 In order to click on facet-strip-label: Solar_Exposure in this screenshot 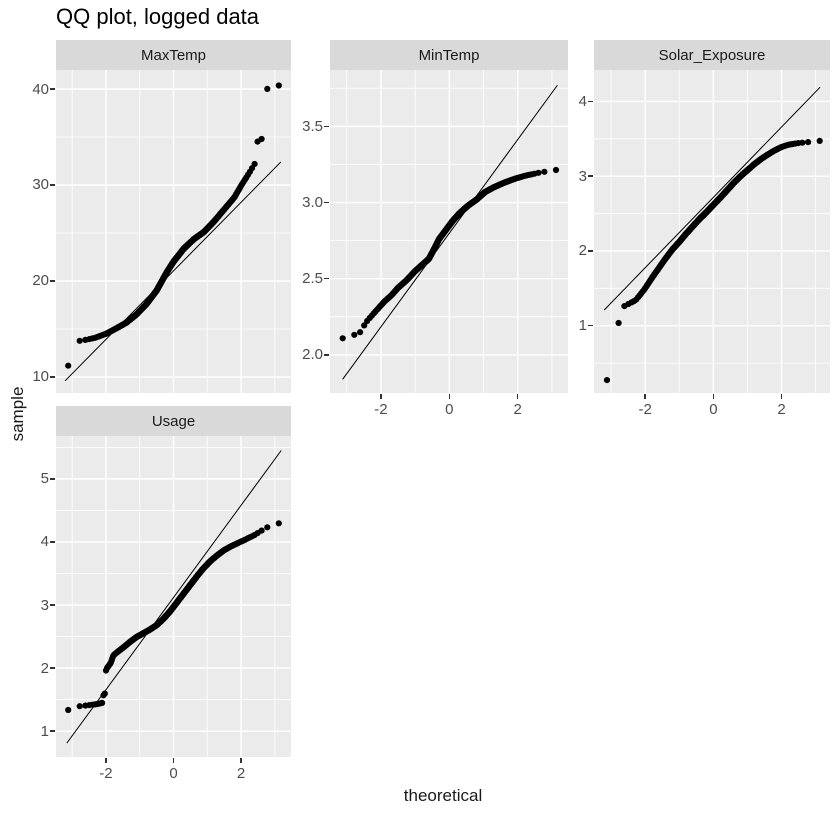, I will do `click(712, 55)`.